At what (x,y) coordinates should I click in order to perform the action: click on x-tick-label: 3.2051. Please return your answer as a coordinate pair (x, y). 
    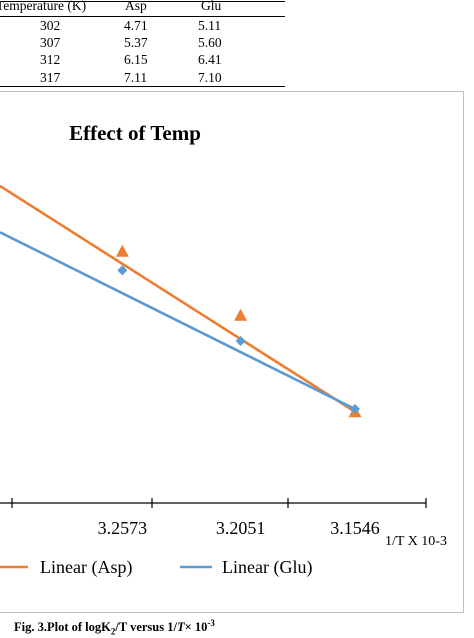
    Looking at the image, I should click on (241, 528).